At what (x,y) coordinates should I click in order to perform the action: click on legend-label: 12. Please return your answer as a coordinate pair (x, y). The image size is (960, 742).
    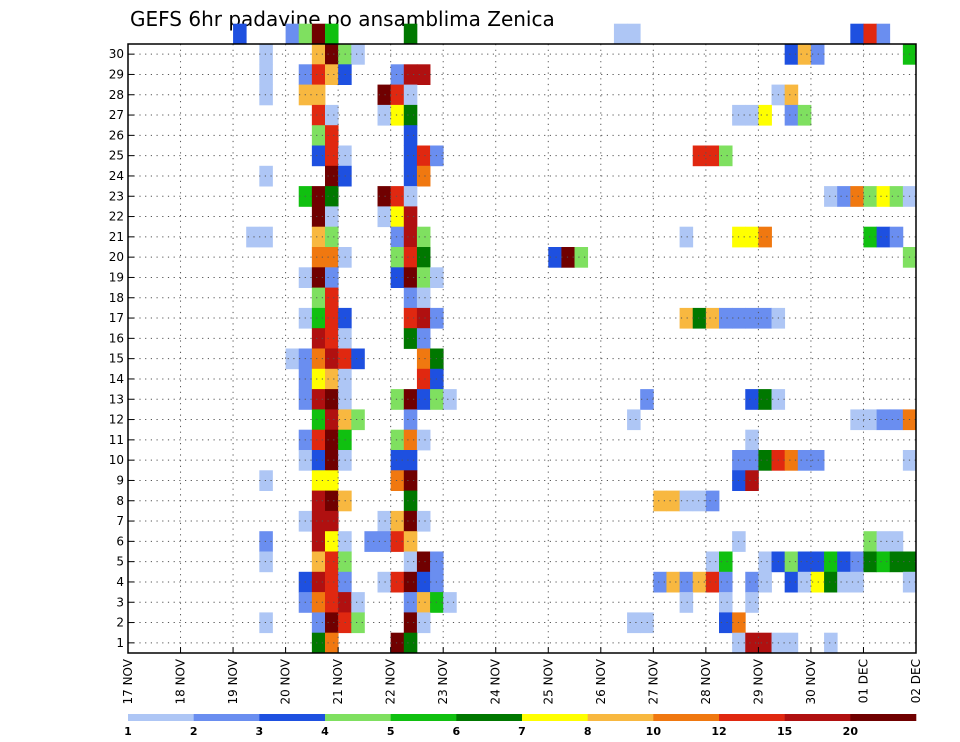
    Looking at the image, I should click on (718, 731).